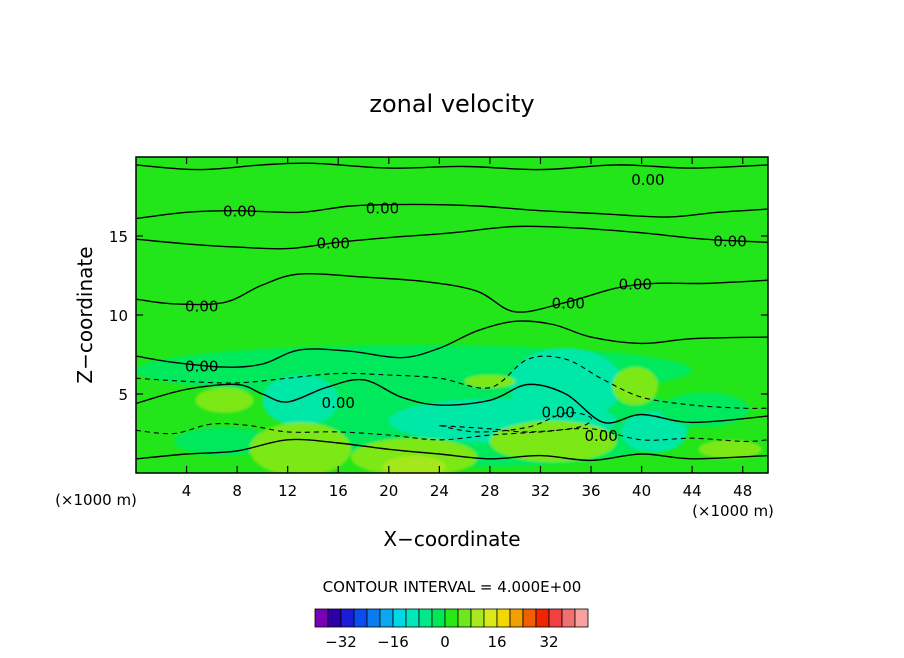 The width and height of the screenshot is (904, 658). What do you see at coordinates (692, 491) in the screenshot?
I see `x-tick-label-10: 44` at bounding box center [692, 491].